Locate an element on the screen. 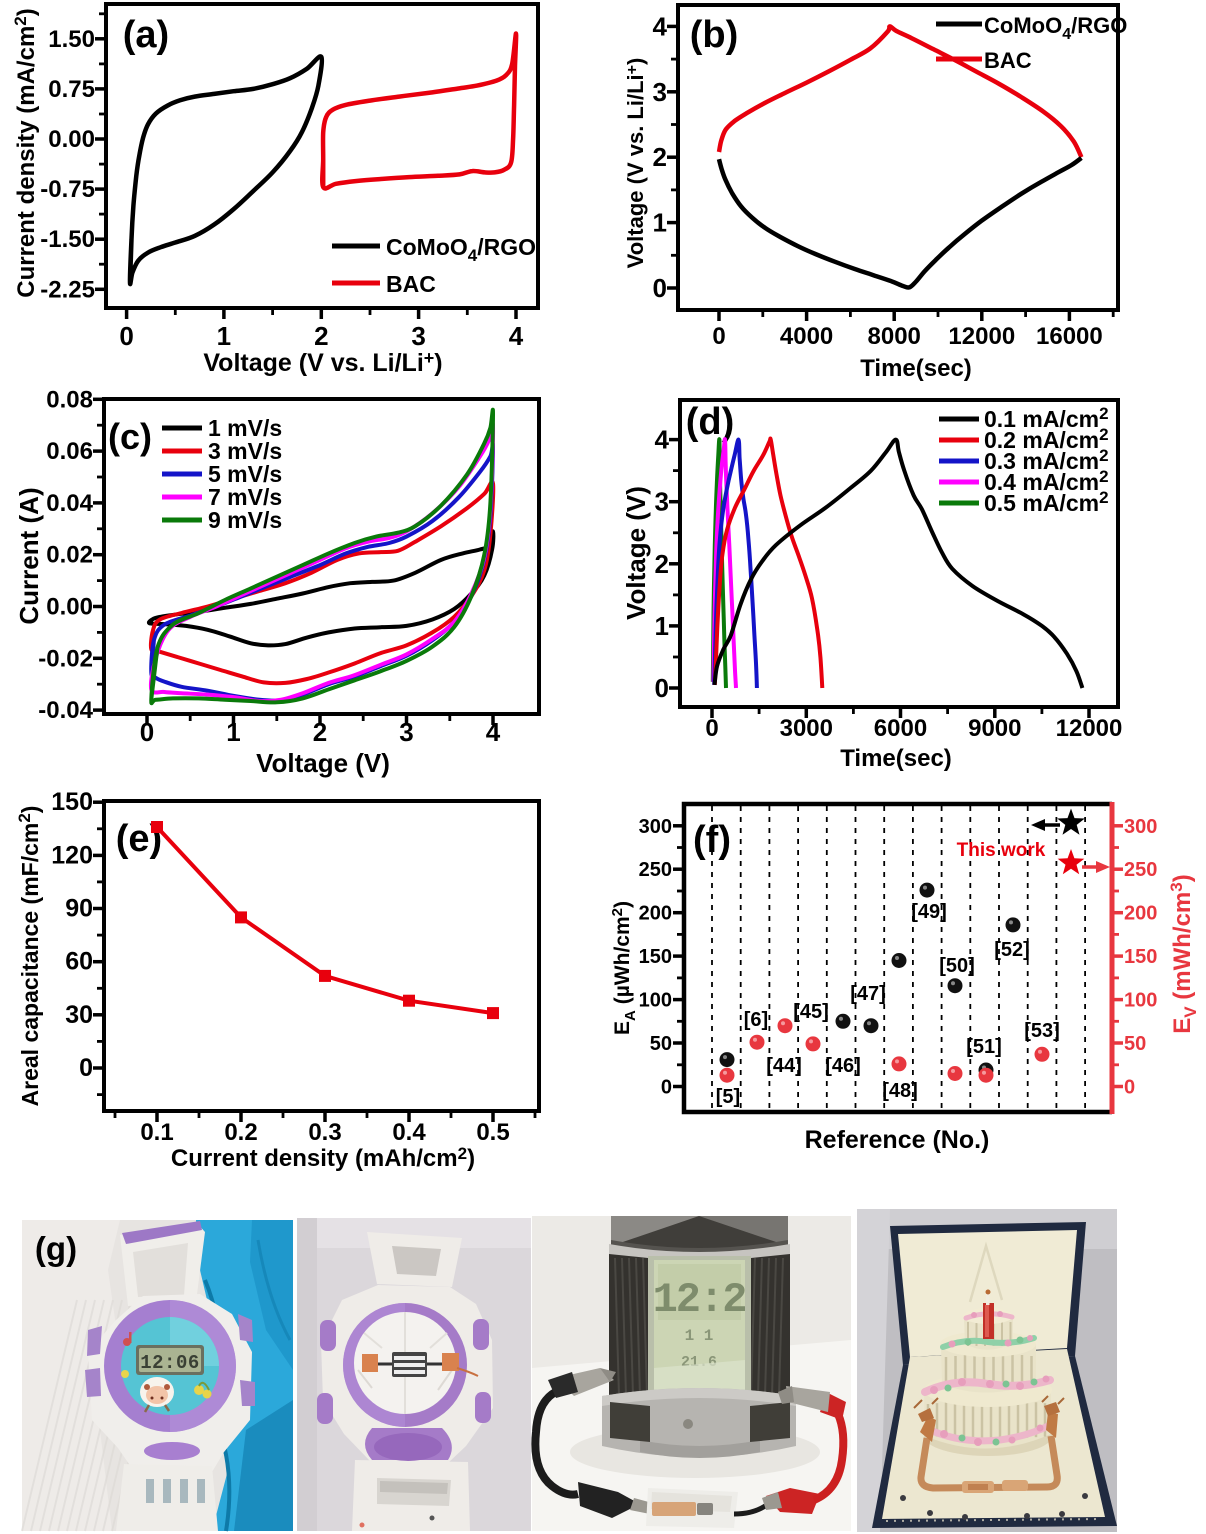 The height and width of the screenshot is (1534, 1206). svg-text: (d) is located at coordinates (710, 422).